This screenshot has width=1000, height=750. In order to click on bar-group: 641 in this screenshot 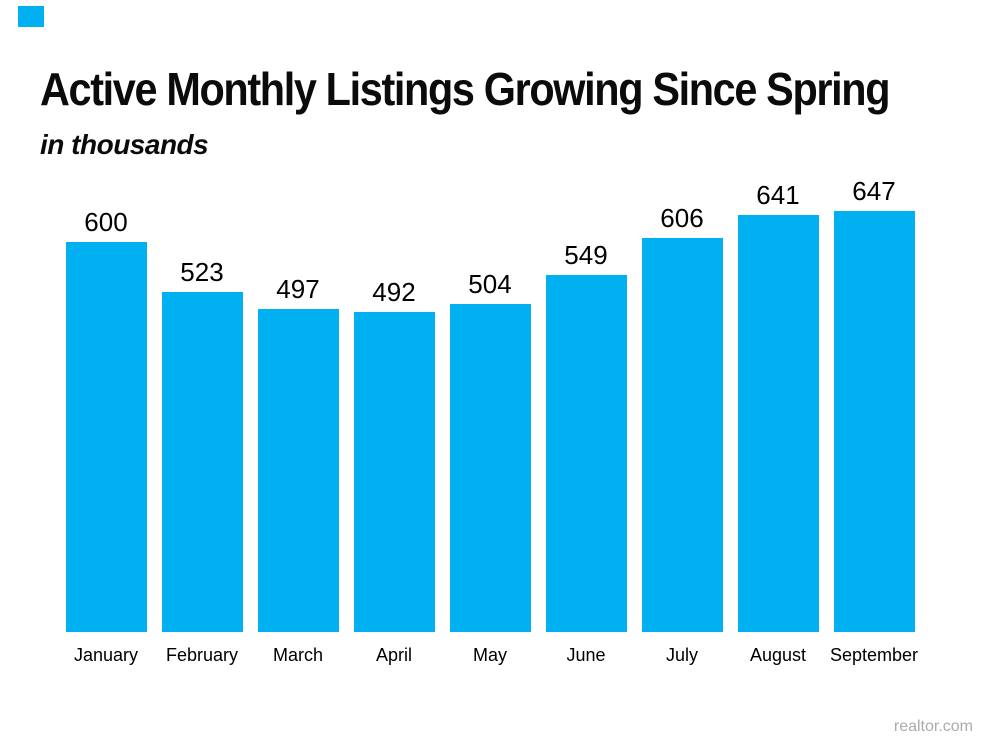, I will do `click(778, 406)`.